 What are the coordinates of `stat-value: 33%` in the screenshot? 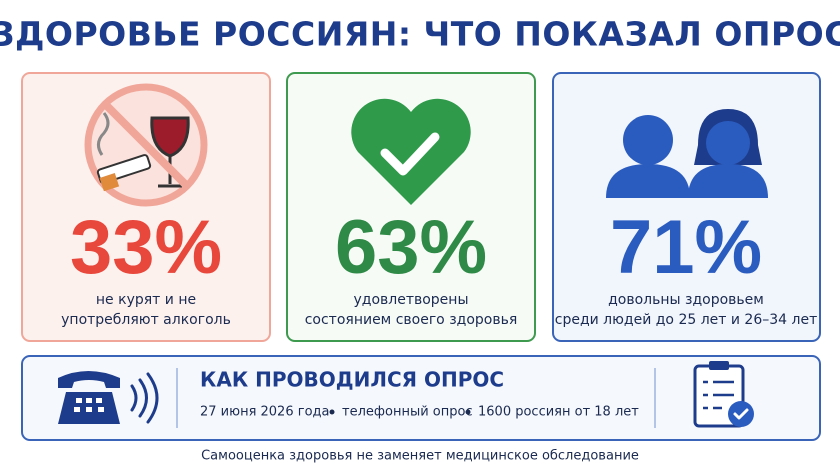 It's located at (146, 247).